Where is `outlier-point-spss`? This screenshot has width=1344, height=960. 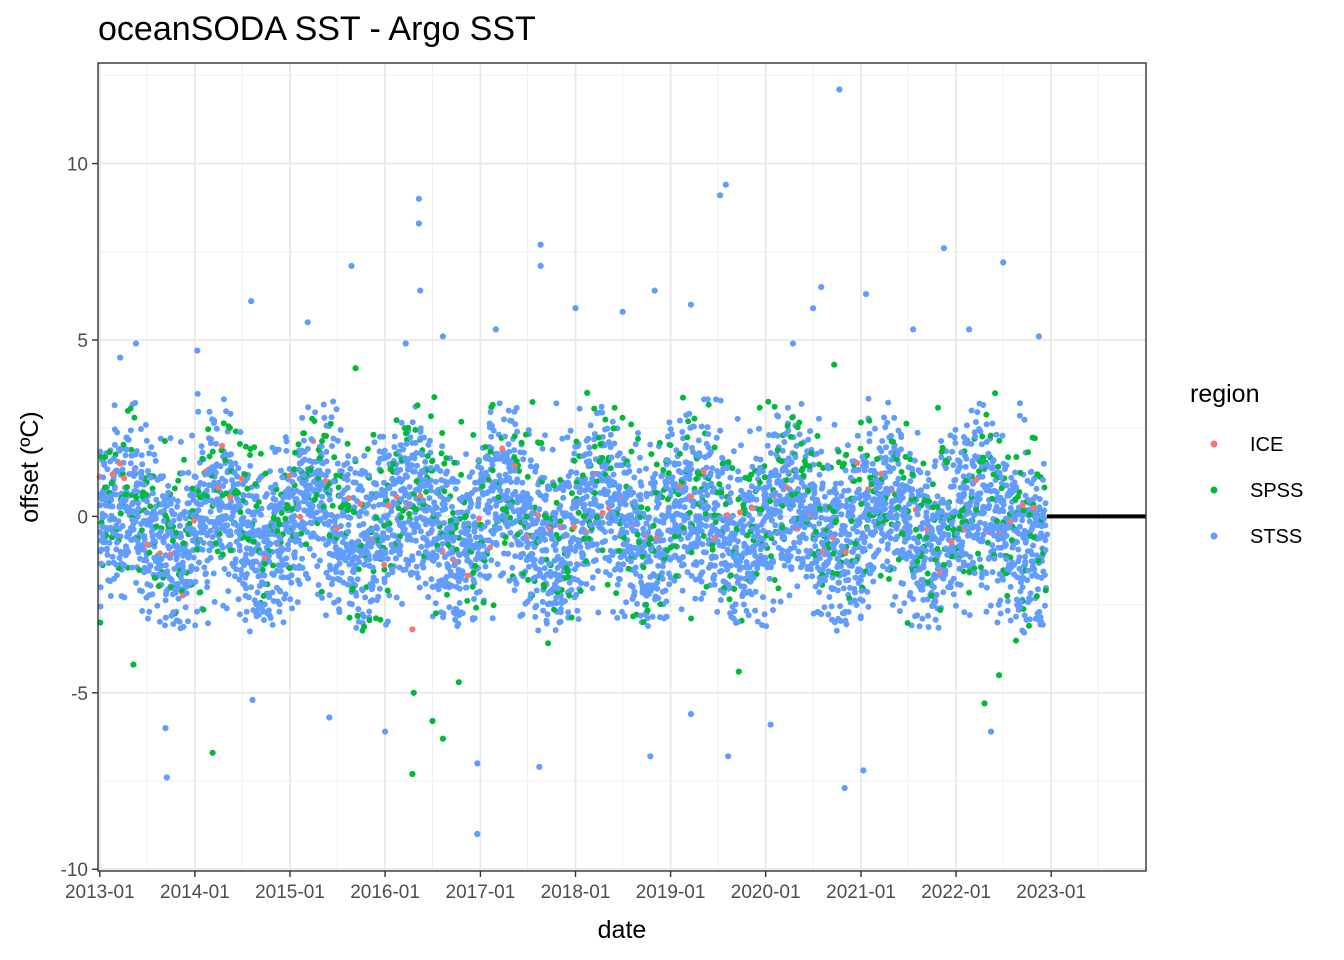
outlier-point-spss is located at coordinates (133, 664).